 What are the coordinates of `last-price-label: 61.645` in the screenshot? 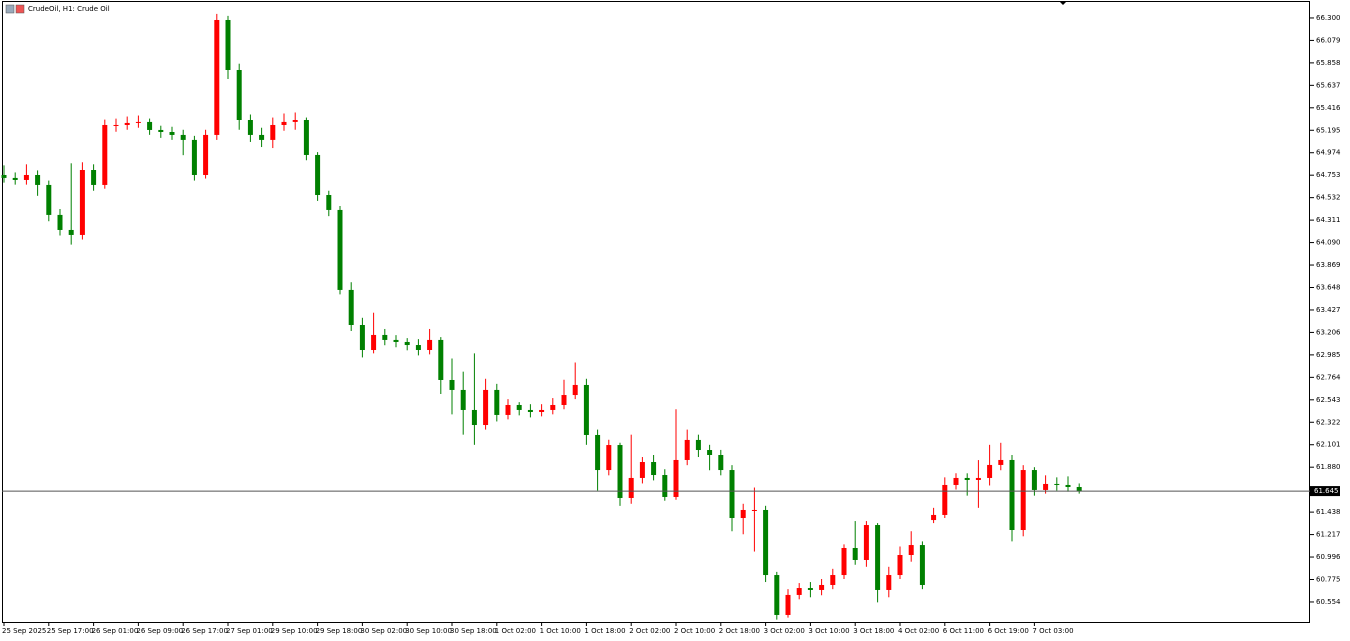 It's located at (1326, 491).